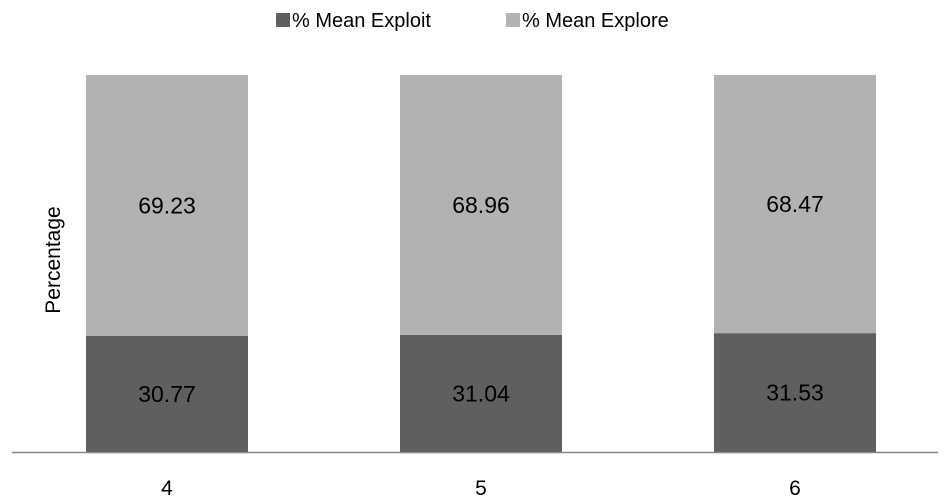 The height and width of the screenshot is (502, 944). I want to click on data-label-explore-4: 69.23, so click(167, 205).